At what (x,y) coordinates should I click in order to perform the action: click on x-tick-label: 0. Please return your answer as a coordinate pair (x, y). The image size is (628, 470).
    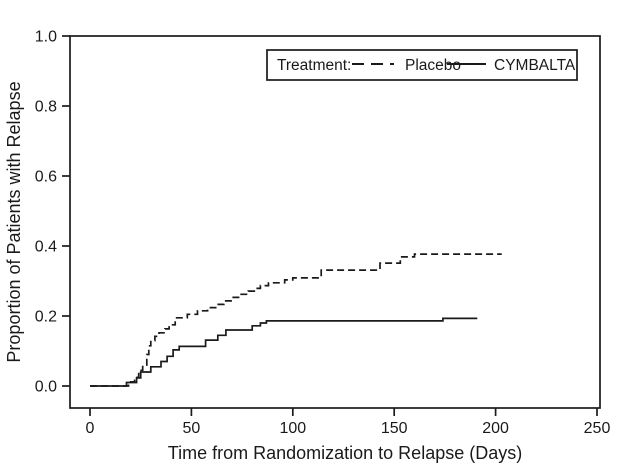
    Looking at the image, I should click on (90, 428).